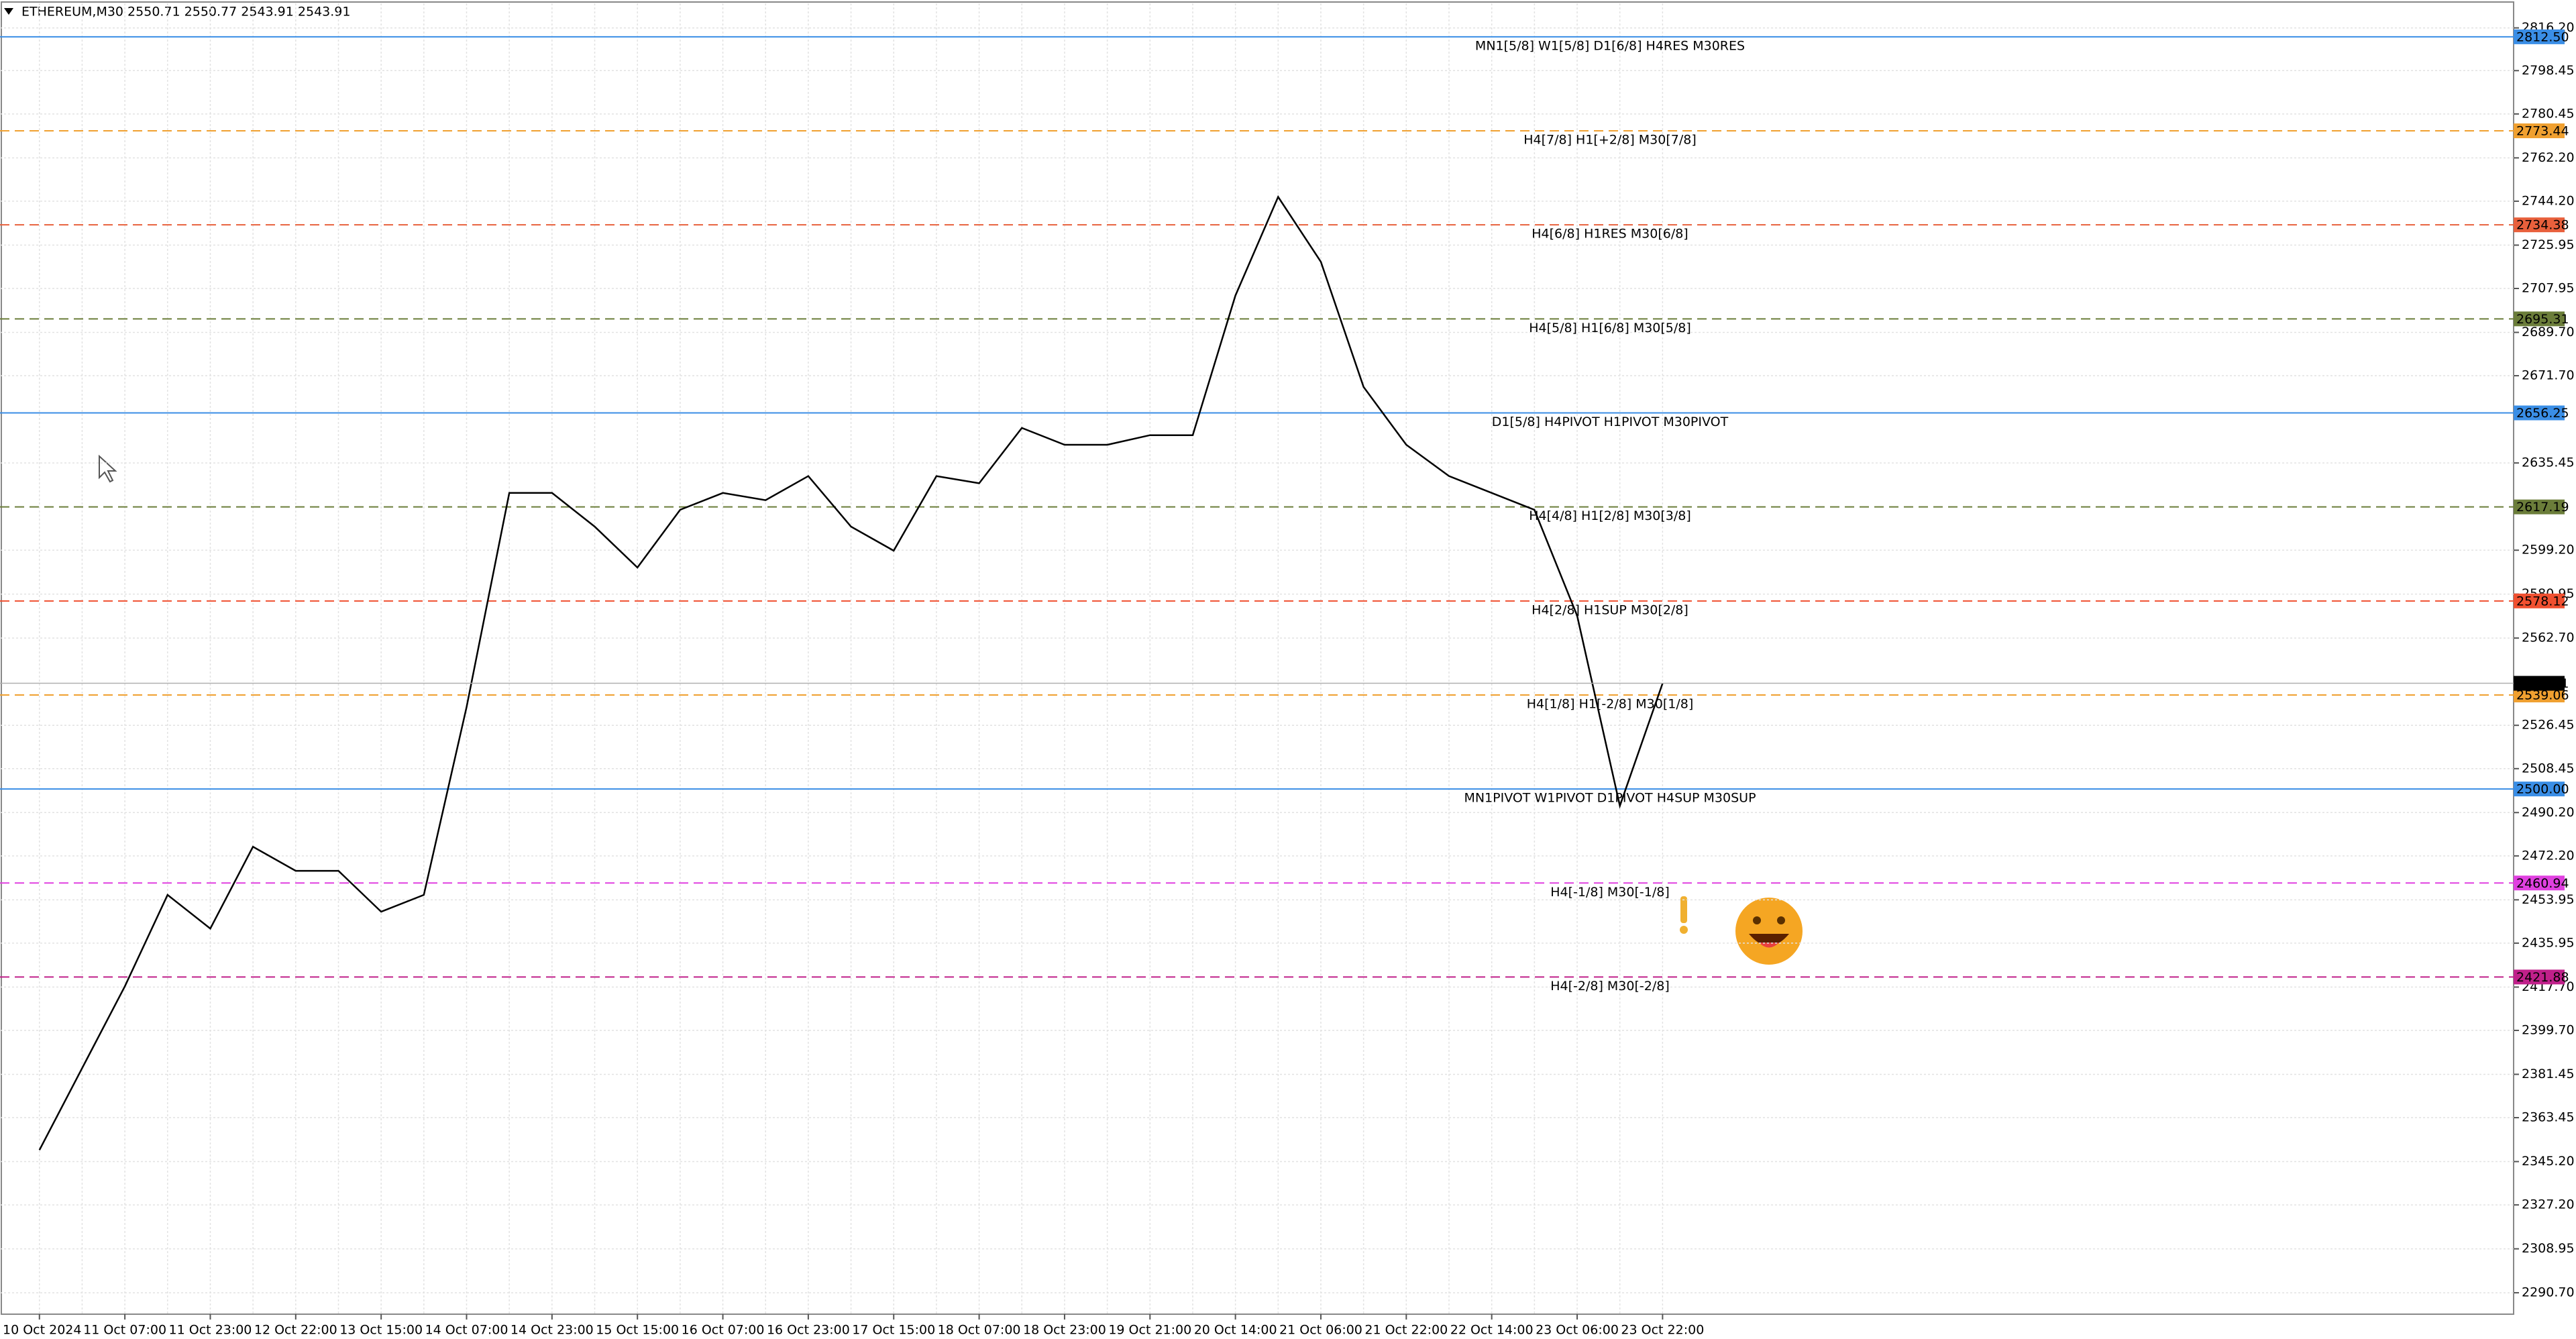 The image size is (2576, 1339). What do you see at coordinates (2548, 638) in the screenshot?
I see `y-tick-label: 2562.70` at bounding box center [2548, 638].